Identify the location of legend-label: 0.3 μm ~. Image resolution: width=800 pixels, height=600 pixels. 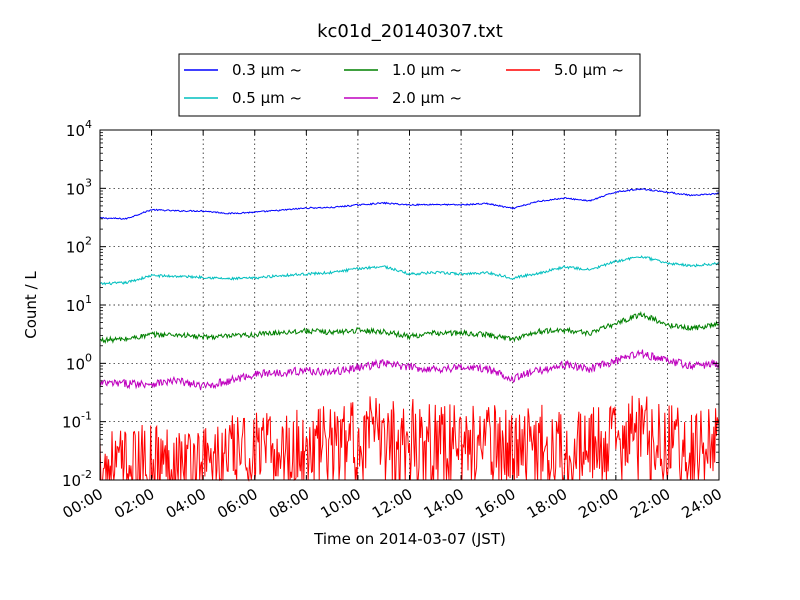
(267, 70).